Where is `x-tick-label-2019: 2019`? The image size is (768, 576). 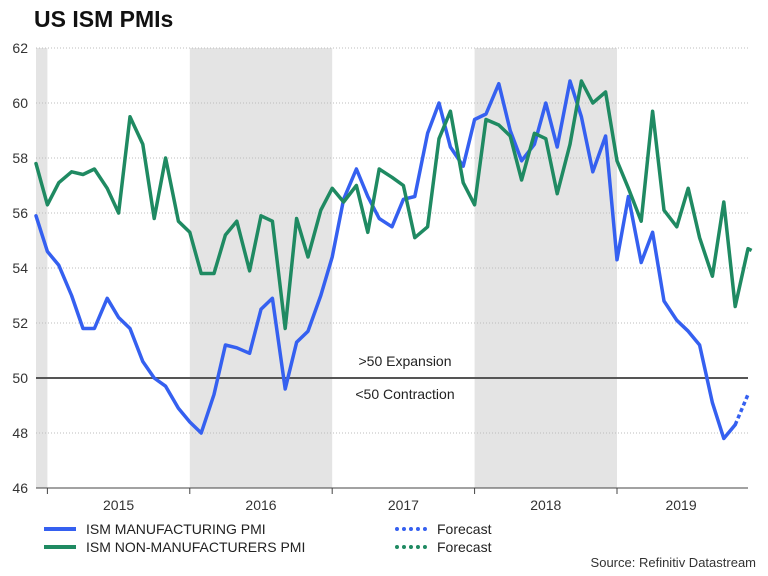 x-tick-label-2019: 2019 is located at coordinates (680, 505).